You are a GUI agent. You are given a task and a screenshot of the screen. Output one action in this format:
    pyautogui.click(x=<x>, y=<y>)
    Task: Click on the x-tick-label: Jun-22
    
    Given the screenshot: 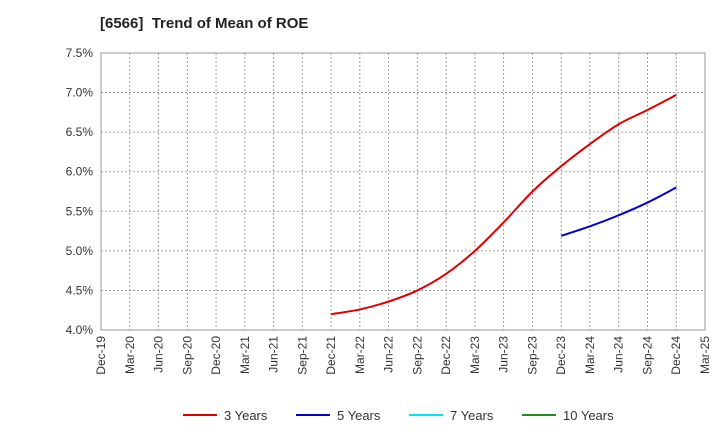 What is the action you would take?
    pyautogui.click(x=389, y=354)
    